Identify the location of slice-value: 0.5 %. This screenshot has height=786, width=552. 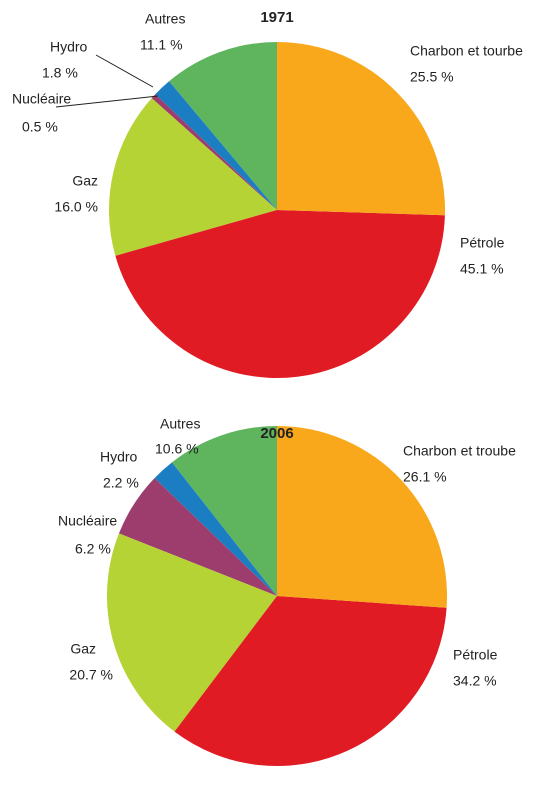
(40, 127).